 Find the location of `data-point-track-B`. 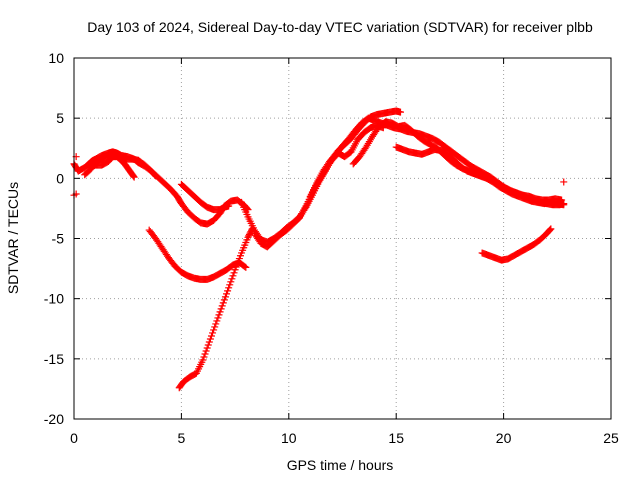

data-point-track-B is located at coordinates (156, 176).